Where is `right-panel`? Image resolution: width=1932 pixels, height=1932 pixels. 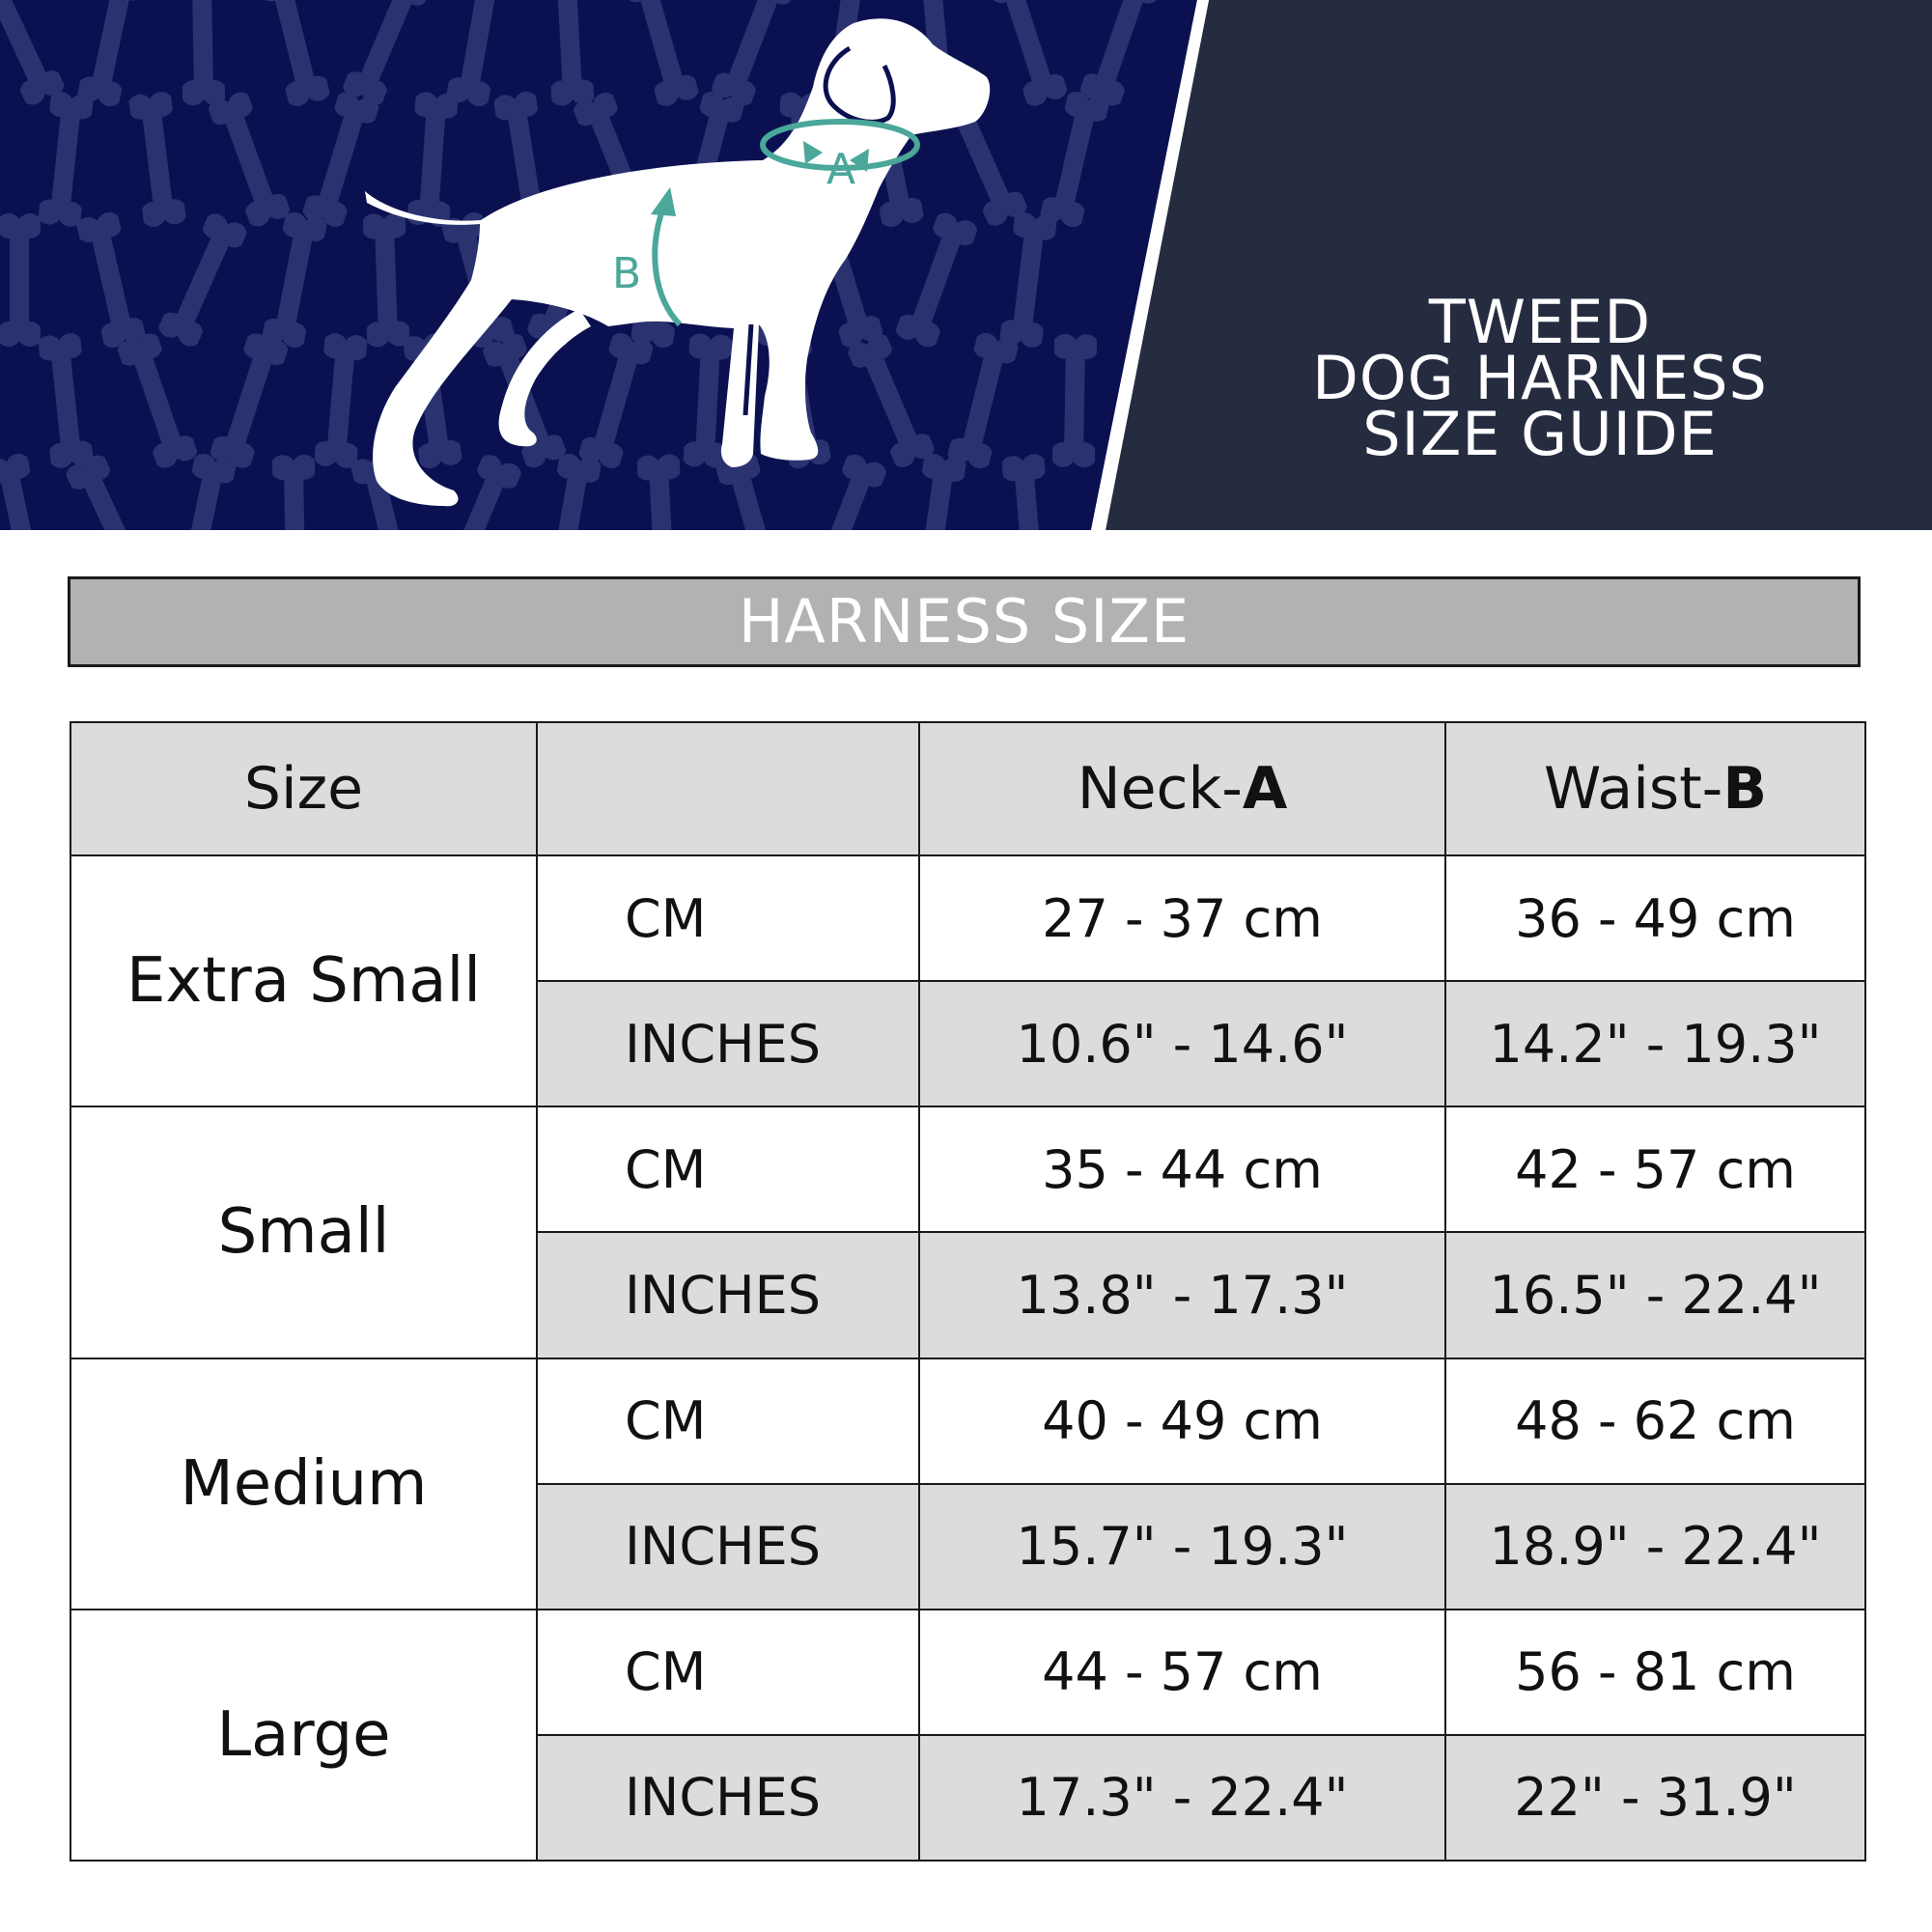 right-panel is located at coordinates (1519, 265).